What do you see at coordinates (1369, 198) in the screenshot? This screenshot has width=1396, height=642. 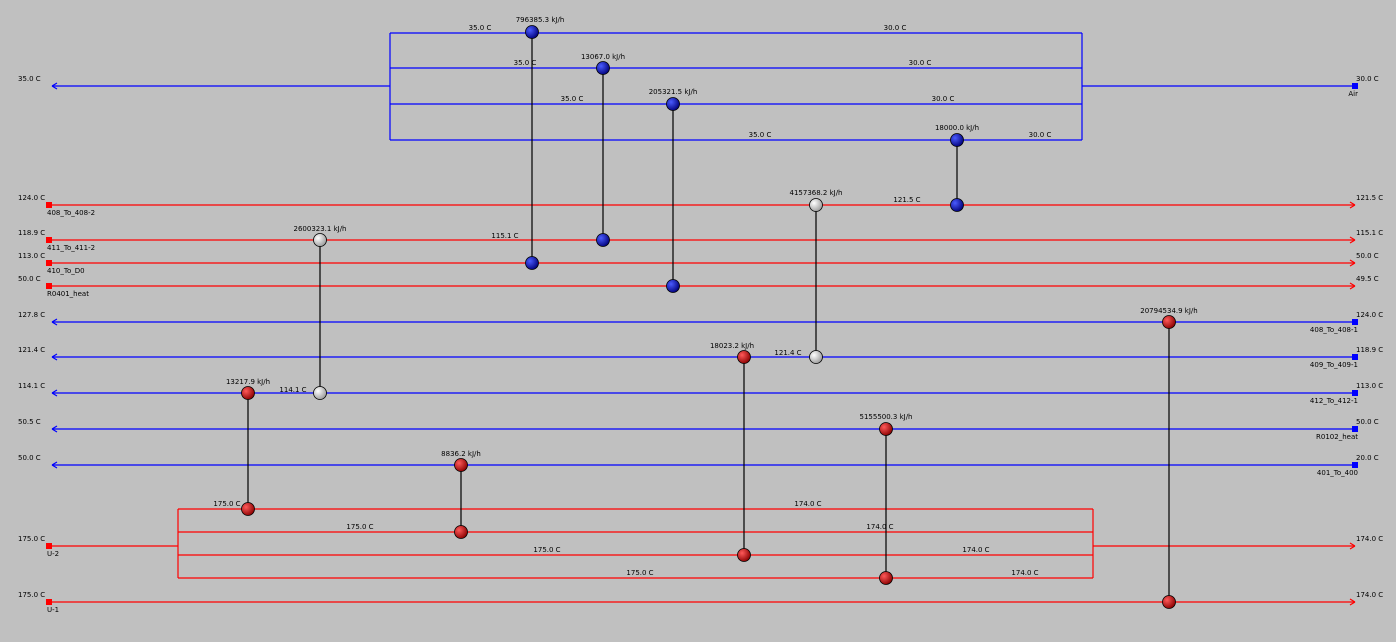 I see `stream-temp: 121.5 C` at bounding box center [1369, 198].